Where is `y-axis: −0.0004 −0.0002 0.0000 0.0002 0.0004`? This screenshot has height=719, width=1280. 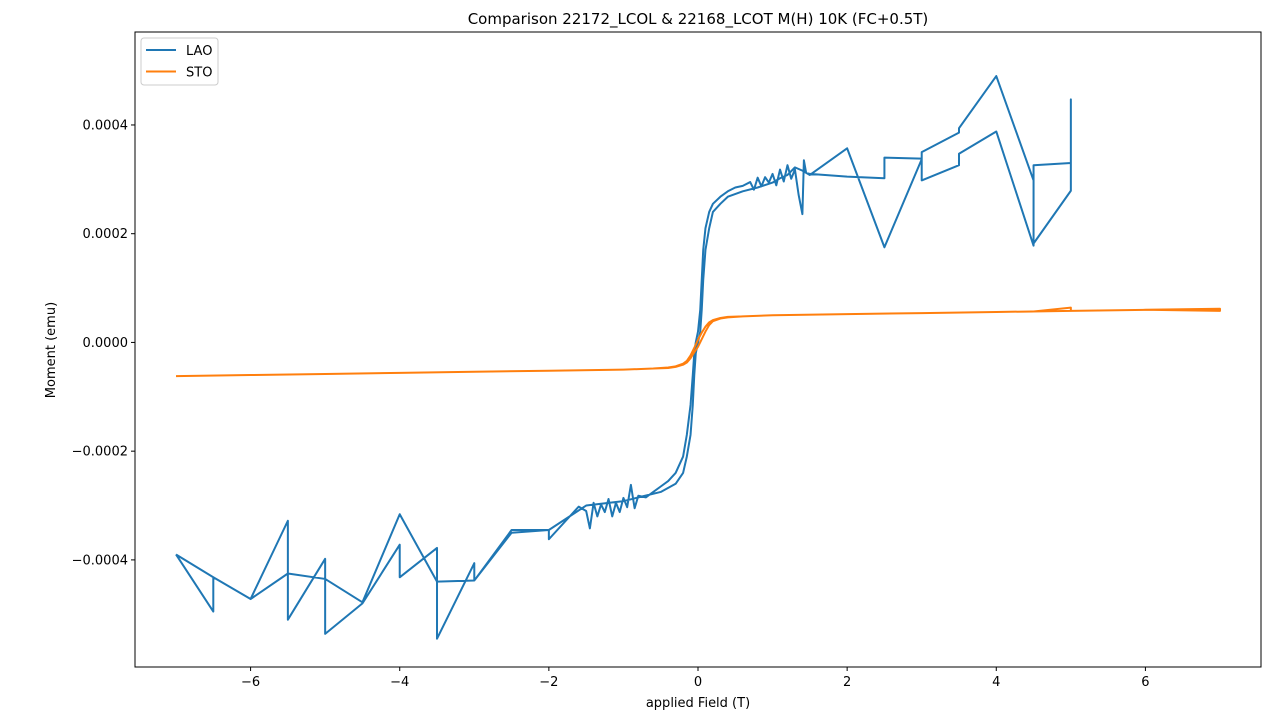
y-axis: −0.0004 −0.0002 0.0000 0.0002 0.0004 is located at coordinates (103, 343).